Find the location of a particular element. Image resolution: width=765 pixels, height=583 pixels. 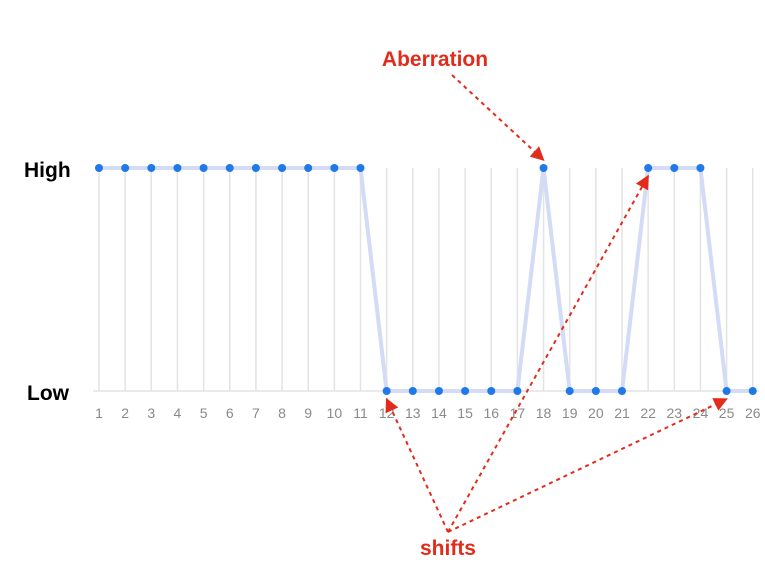

x-tick-label: 4 is located at coordinates (178, 413).